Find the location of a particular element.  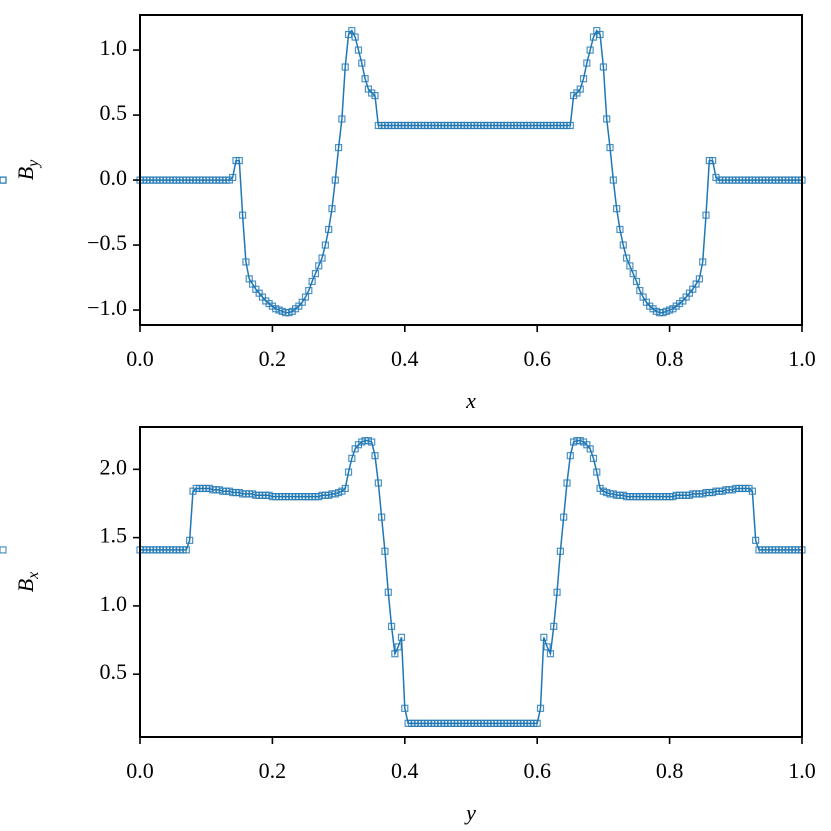

x-axis-label: x is located at coordinates (470, 400).